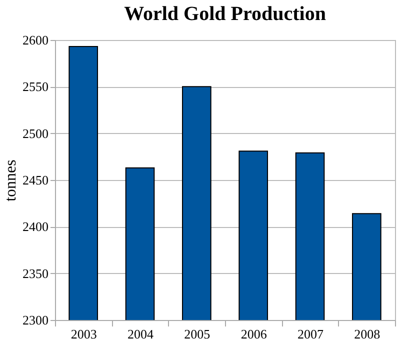 The width and height of the screenshot is (401, 348). Describe the element at coordinates (35, 273) in the screenshot. I see `y-tick-label: 2350` at that location.